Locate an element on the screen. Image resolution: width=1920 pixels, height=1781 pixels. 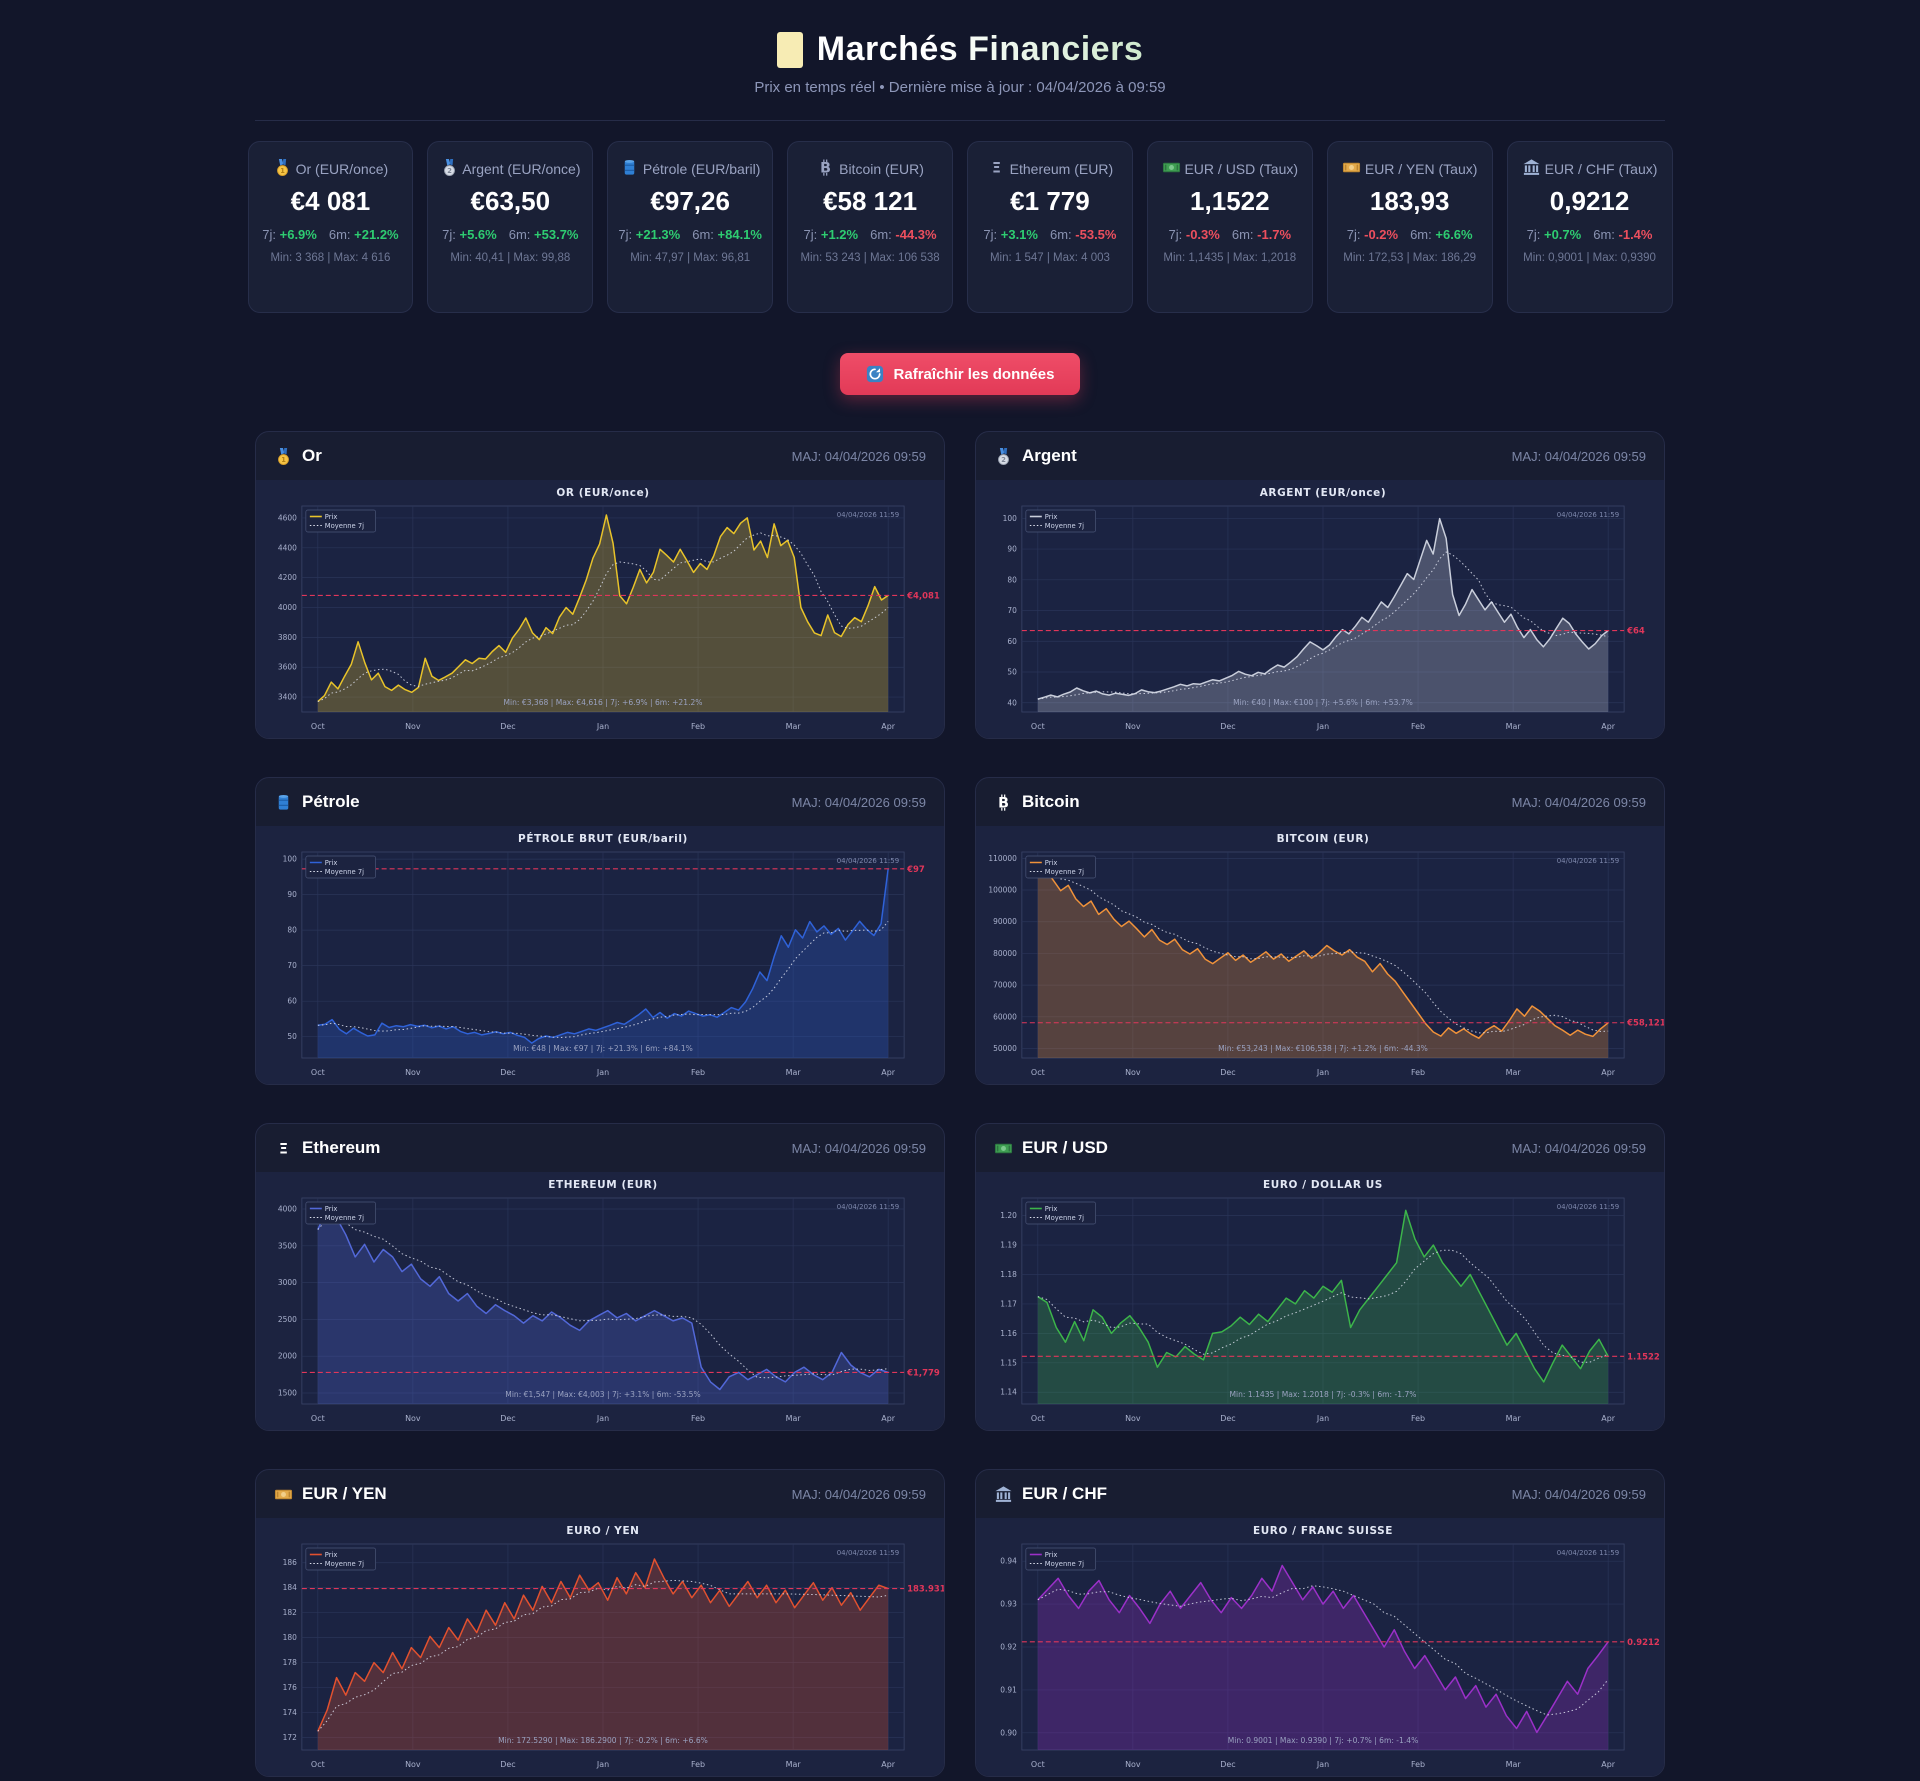
panel-name: Pétrole is located at coordinates (331, 801).